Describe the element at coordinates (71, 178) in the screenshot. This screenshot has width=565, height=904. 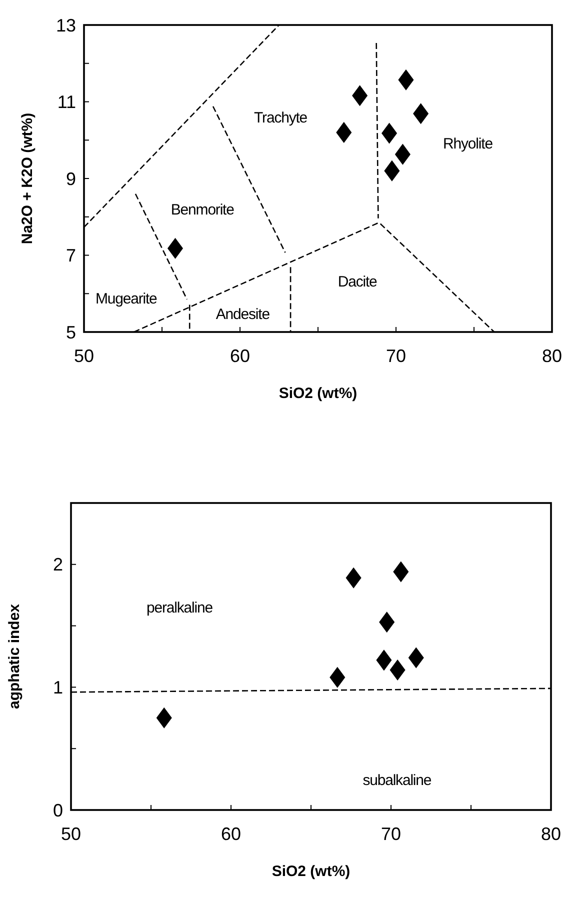
I see `y-tick-label: 9` at that location.